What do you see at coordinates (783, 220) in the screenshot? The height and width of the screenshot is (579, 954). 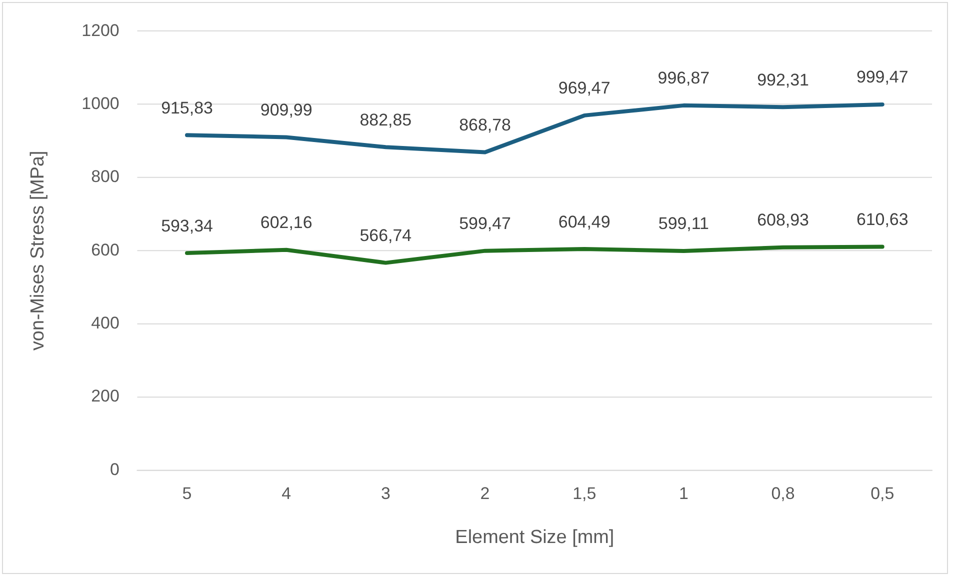 I see `data-label: 608,93` at bounding box center [783, 220].